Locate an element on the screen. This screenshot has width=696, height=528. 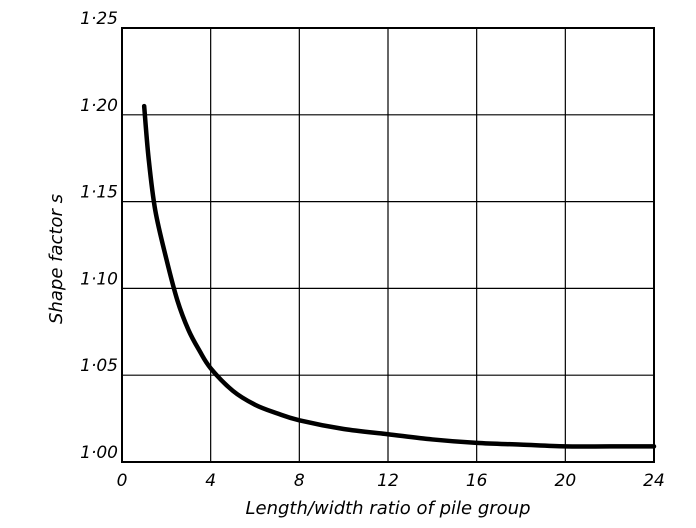
x-axis-label: Length/width ratio of pile group is located at coordinates (388, 508).